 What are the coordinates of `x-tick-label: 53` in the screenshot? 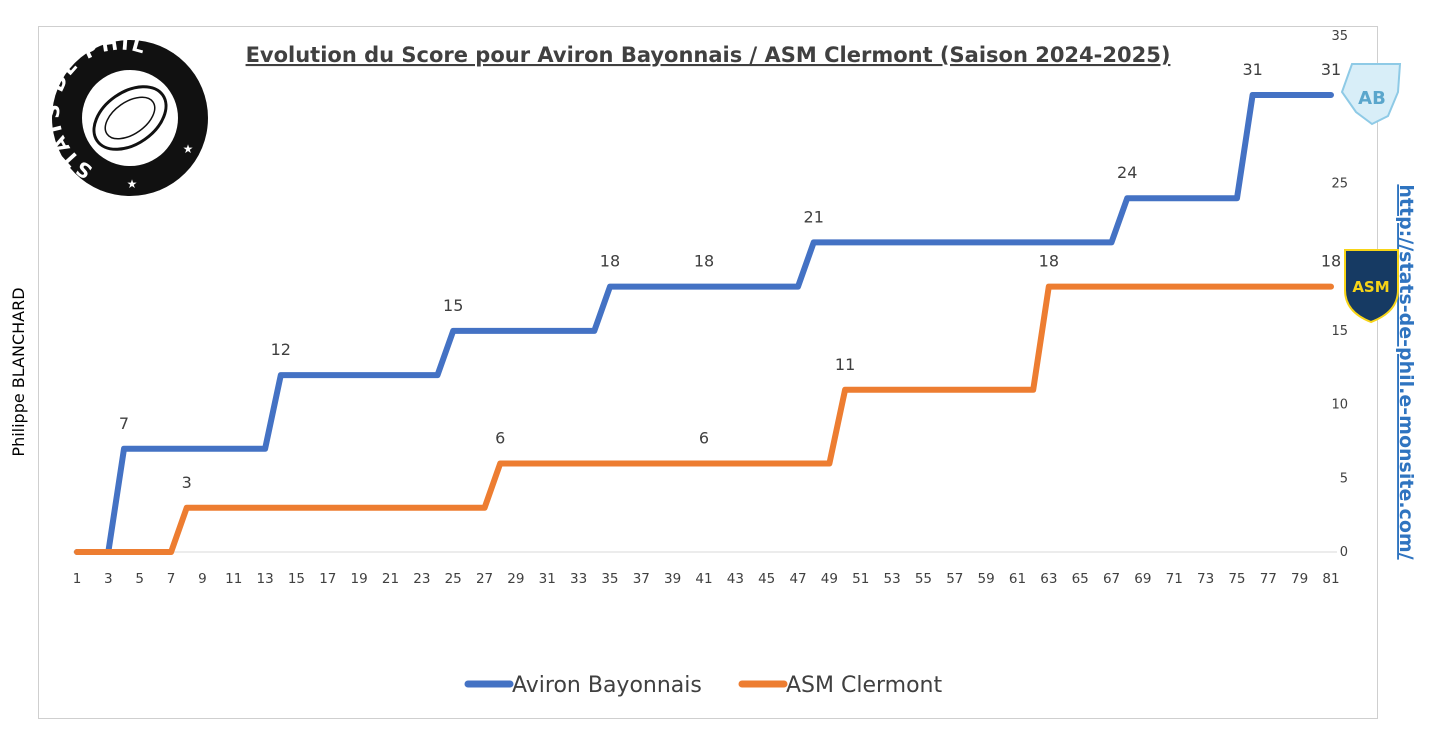 It's located at (892, 579).